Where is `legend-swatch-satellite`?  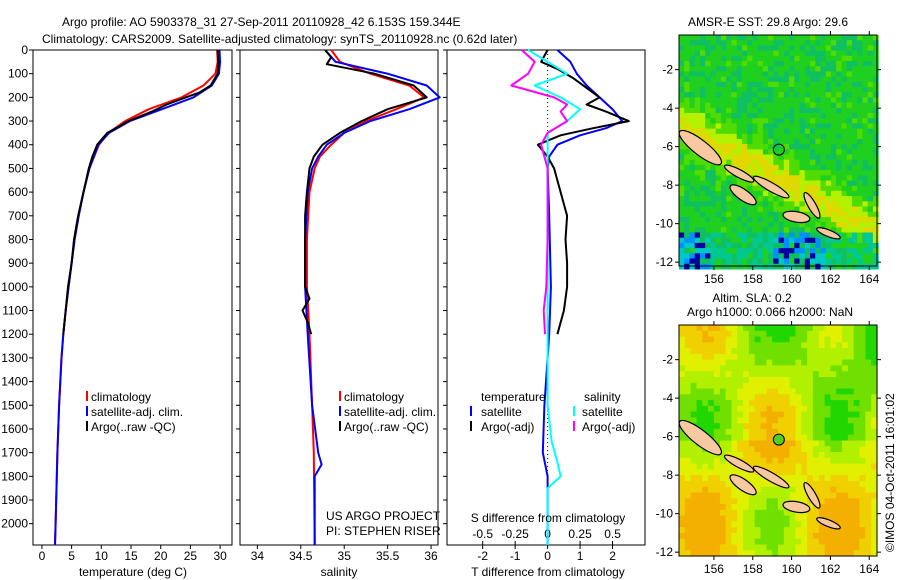
legend-swatch-satellite is located at coordinates (340, 411).